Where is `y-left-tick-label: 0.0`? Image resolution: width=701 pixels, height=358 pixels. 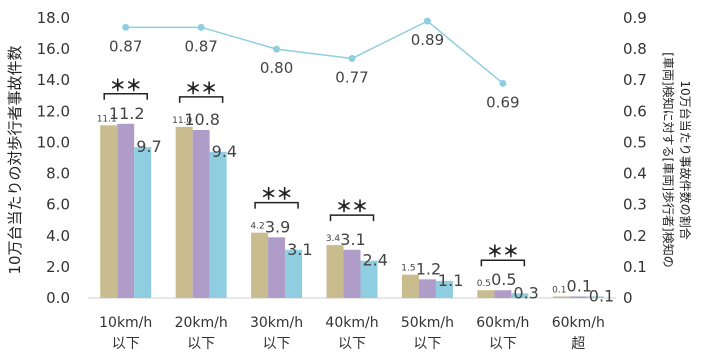
y-left-tick-label: 0.0 is located at coordinates (58, 298).